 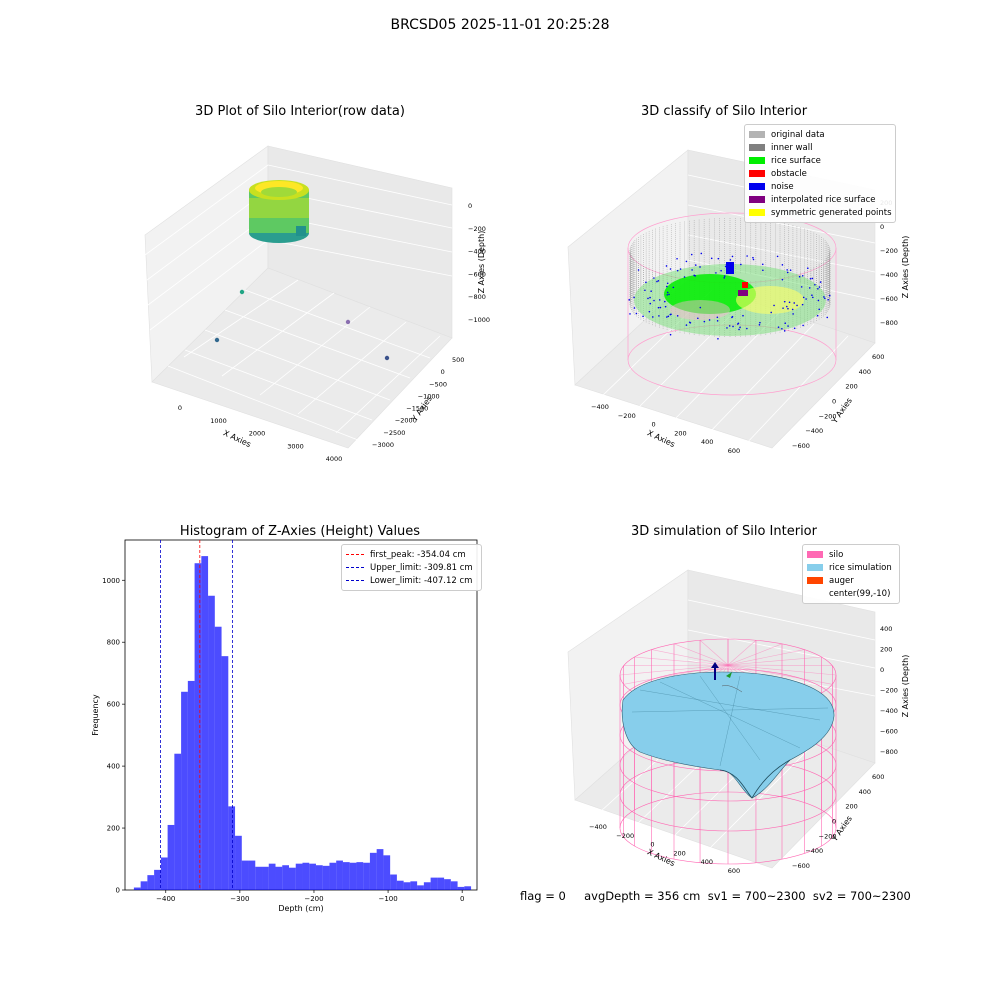 I want to click on legend-entry: noise, so click(x=820, y=186).